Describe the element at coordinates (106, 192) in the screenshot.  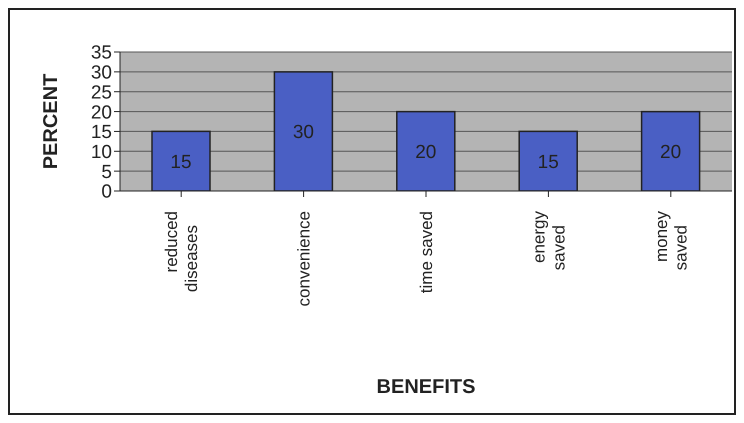
I see `y-tick-label: 0` at that location.